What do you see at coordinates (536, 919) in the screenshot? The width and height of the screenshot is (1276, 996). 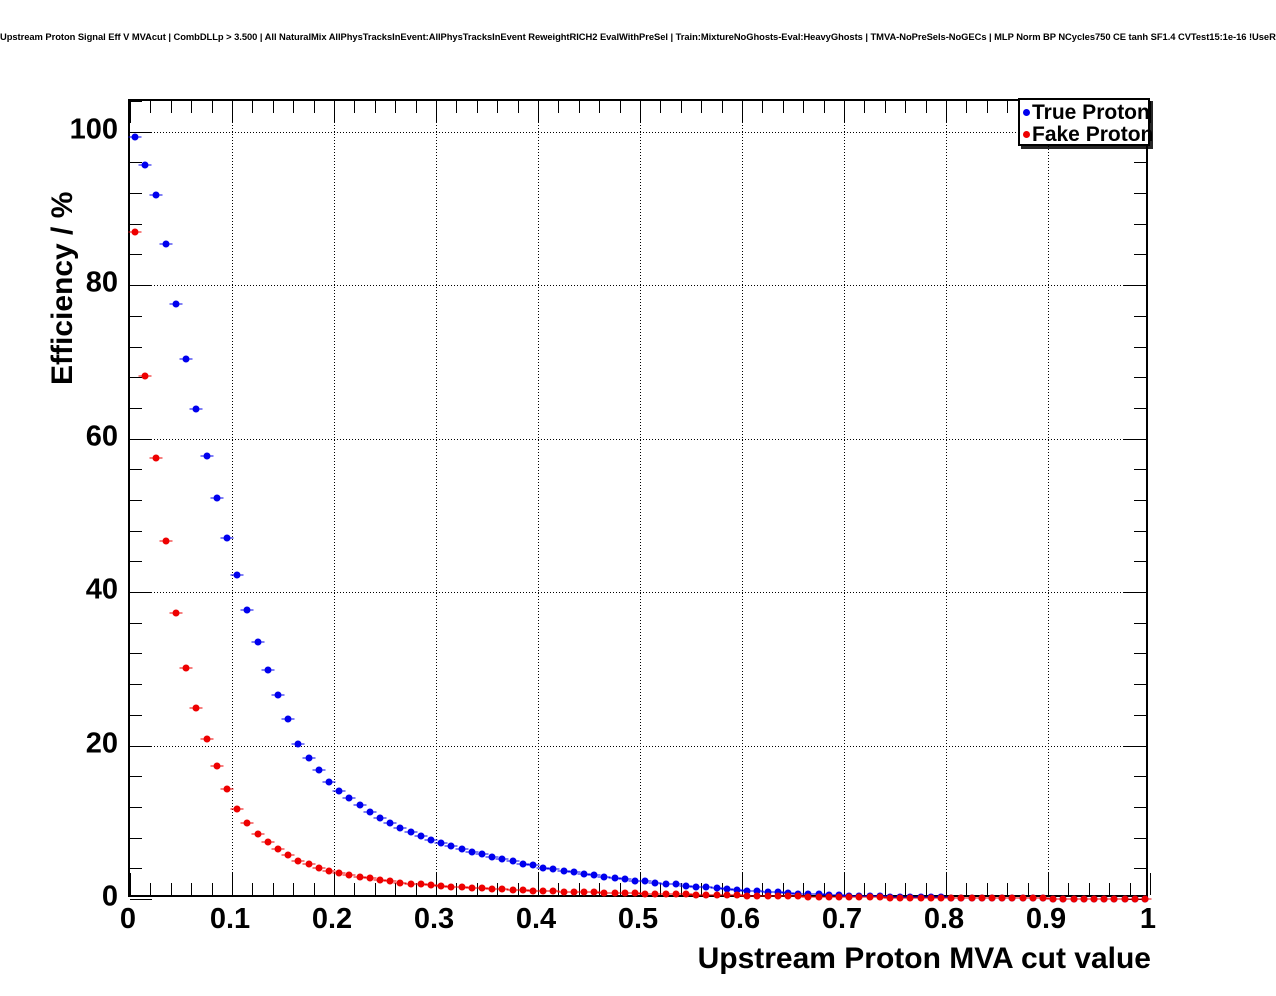 I see `x-tick-label: 0.4` at bounding box center [536, 919].